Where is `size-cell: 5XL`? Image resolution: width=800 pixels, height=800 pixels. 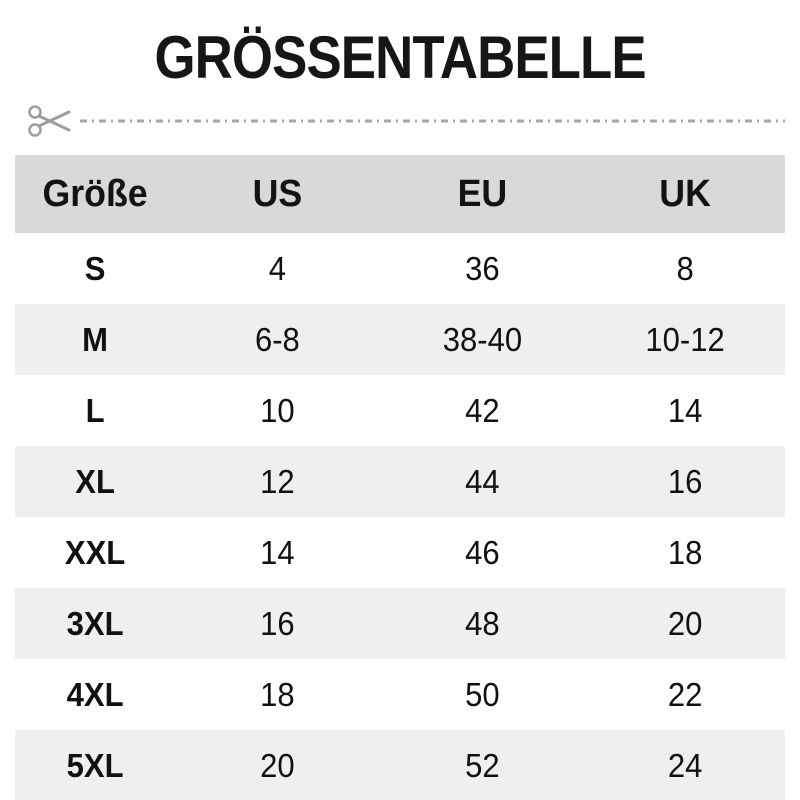
size-cell: 5XL is located at coordinates (95, 765).